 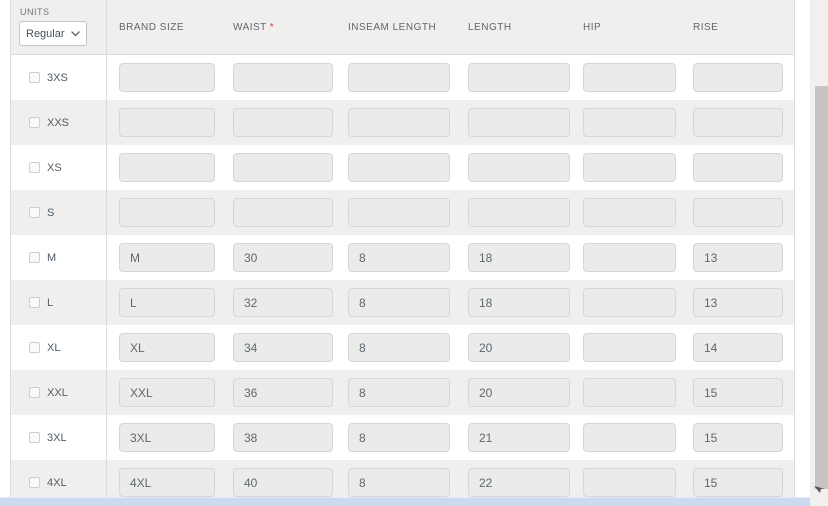 I want to click on waist-input-m, so click(x=283, y=257).